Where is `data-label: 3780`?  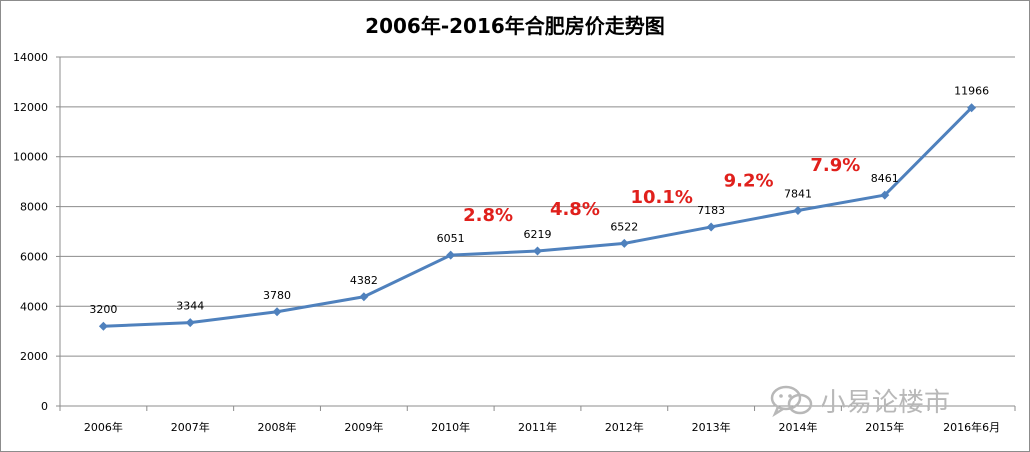
data-label: 3780 is located at coordinates (277, 295).